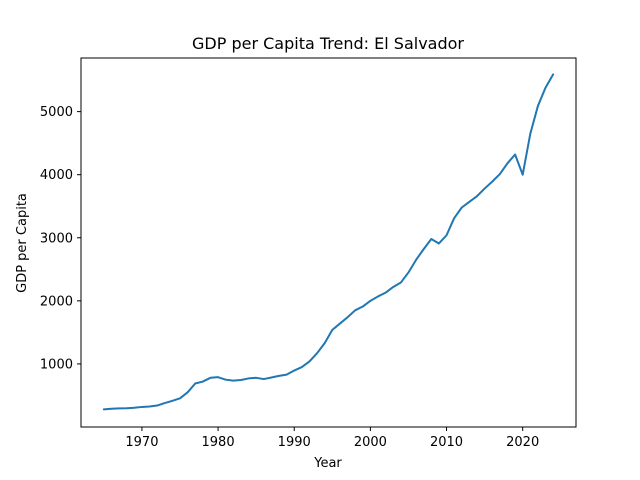 The height and width of the screenshot is (480, 640). I want to click on x-tick-label: 1980, so click(218, 442).